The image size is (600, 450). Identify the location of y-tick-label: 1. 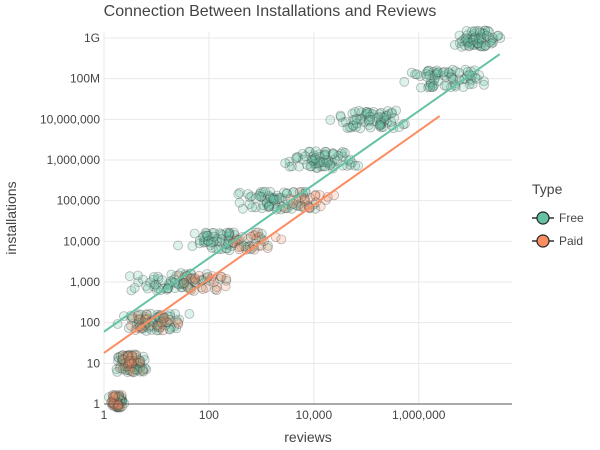
(96, 404).